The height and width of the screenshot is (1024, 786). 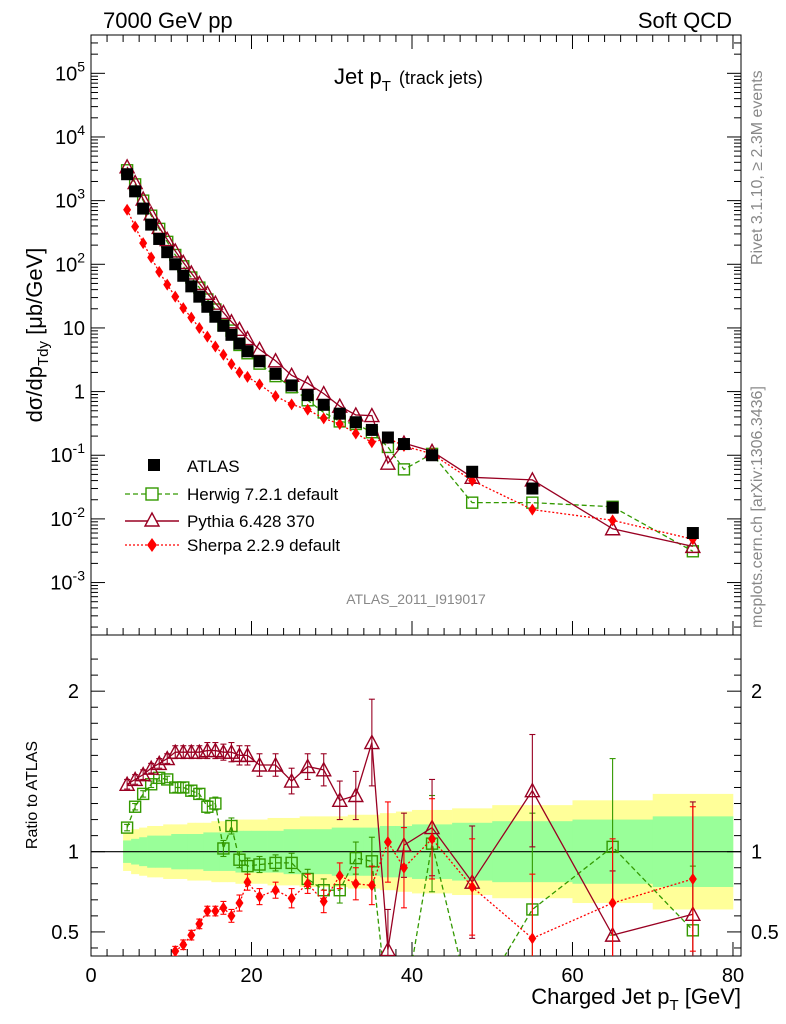 I want to click on legend-herwig-marker, so click(x=152, y=494).